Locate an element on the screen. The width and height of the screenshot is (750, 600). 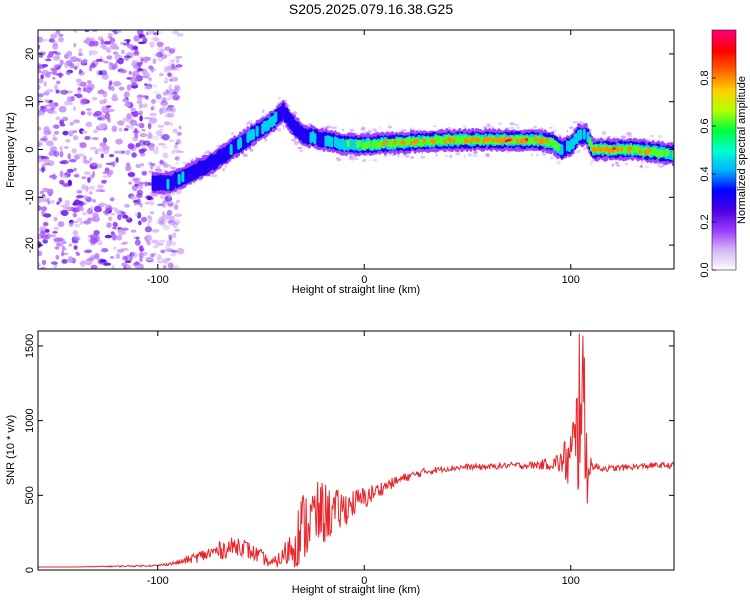
chart-title: S205.2025.079.16.38.G25 is located at coordinates (371, 9).